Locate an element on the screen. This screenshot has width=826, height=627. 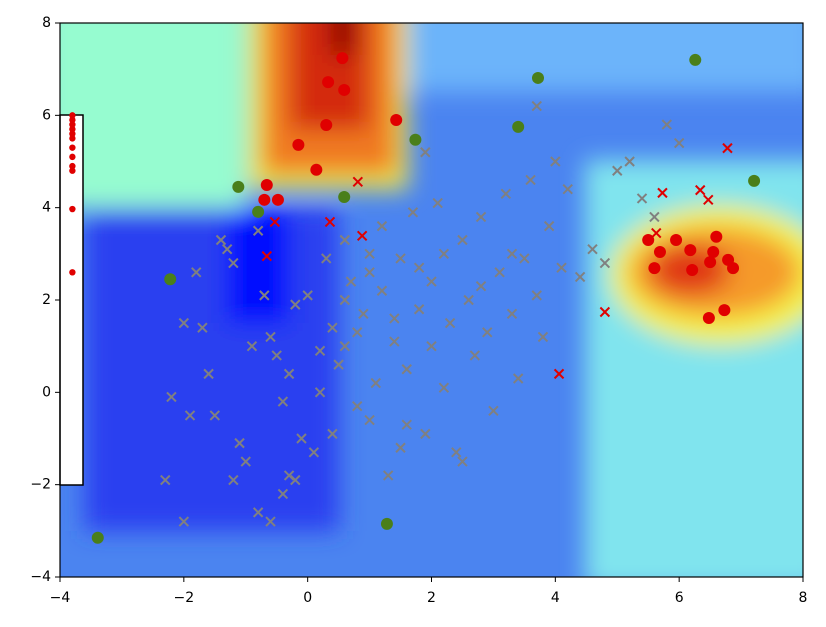
x-tick-label: −2 is located at coordinates (184, 598).